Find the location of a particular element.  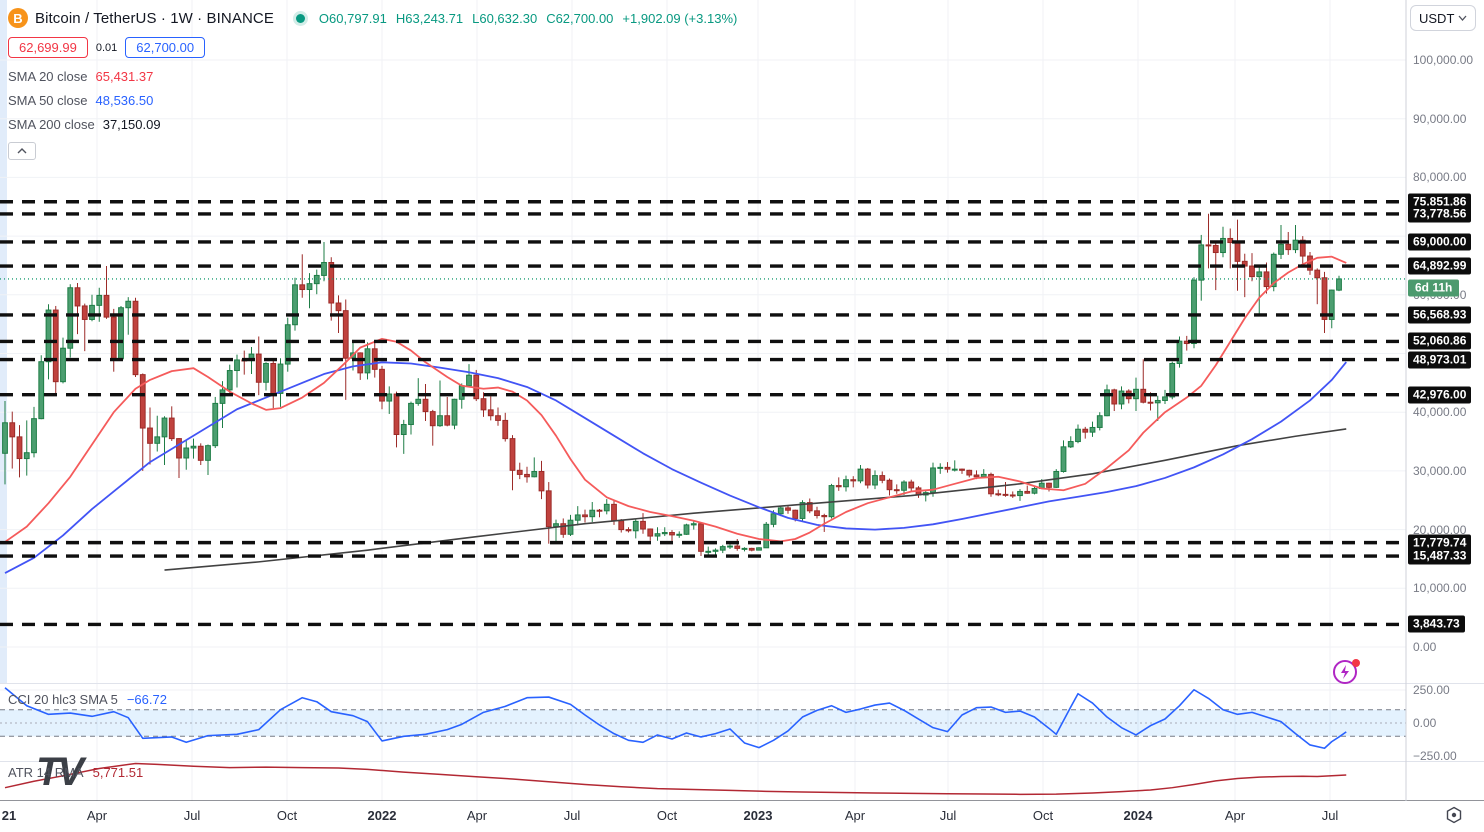

indicator-row-sma50: SMA 50 close 48,536.50 is located at coordinates (372, 100).